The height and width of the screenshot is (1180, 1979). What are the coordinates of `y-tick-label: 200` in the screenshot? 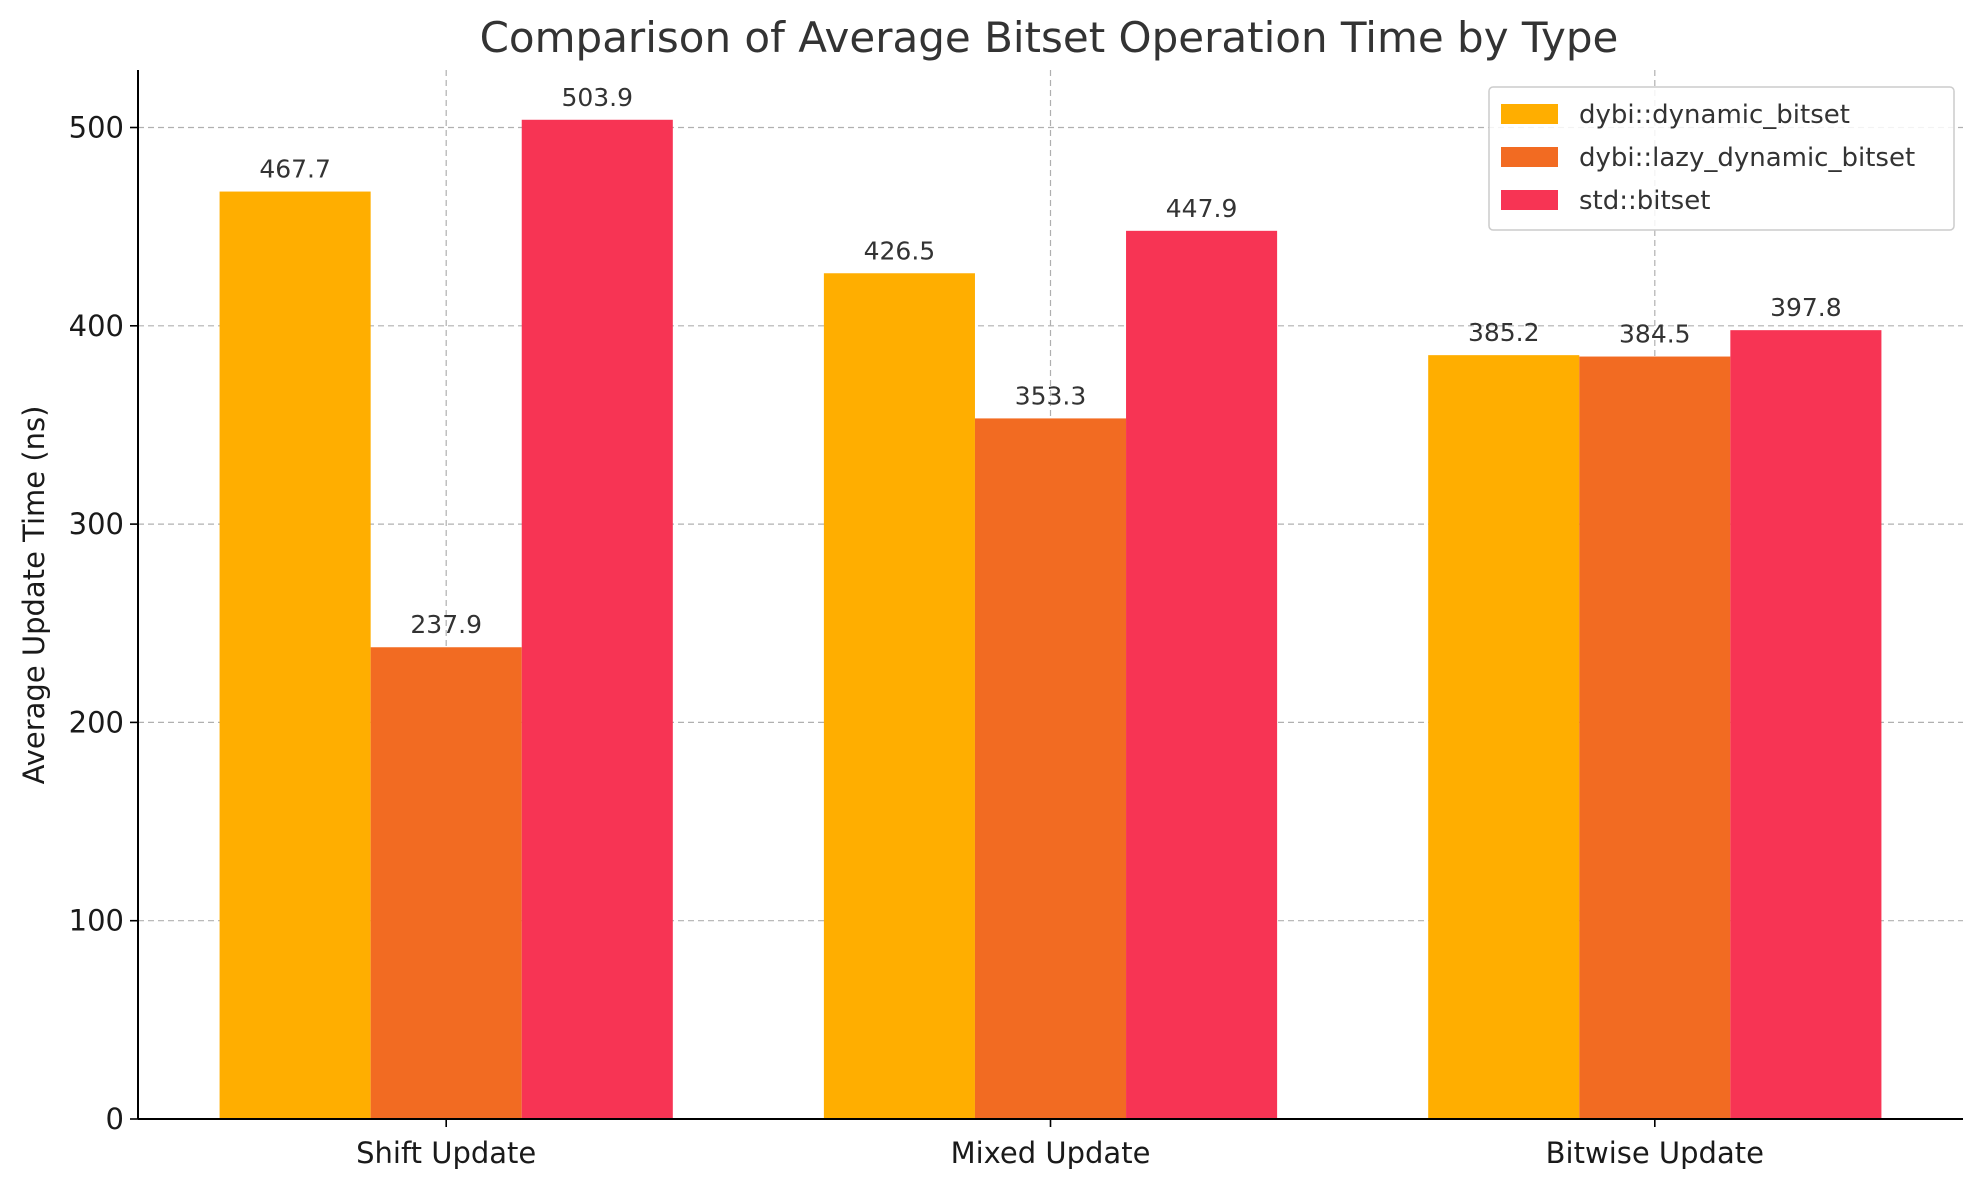 It's located at (96, 722).